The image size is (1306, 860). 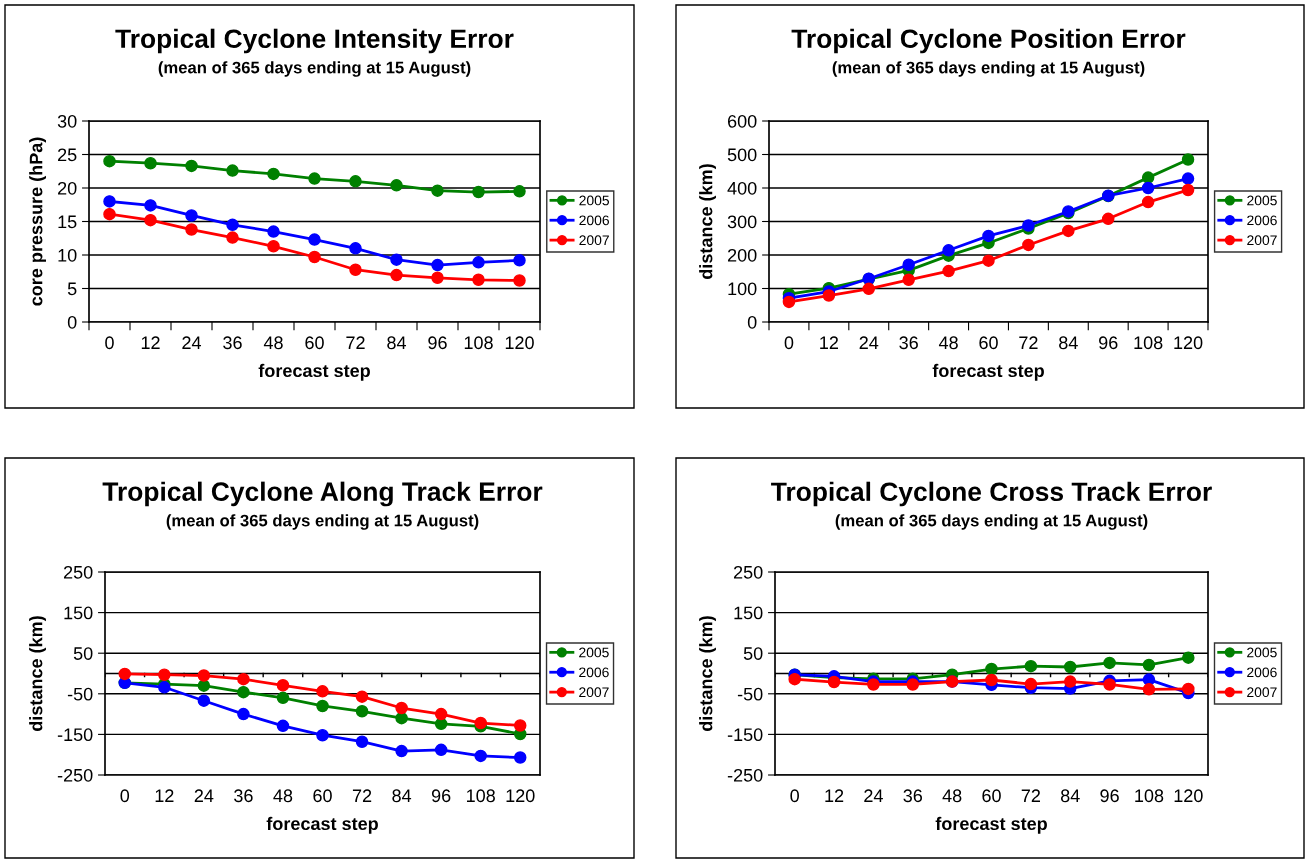 What do you see at coordinates (37, 221) in the screenshot?
I see `y-axis-title: core pressure (hPa)` at bounding box center [37, 221].